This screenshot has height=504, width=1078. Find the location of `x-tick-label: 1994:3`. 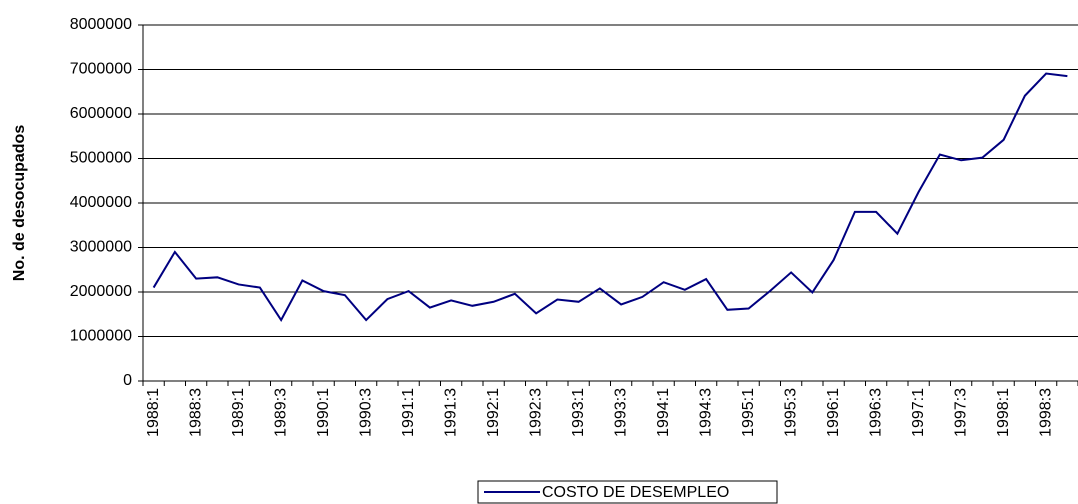

x-tick-label: 1994:3 is located at coordinates (705, 412).